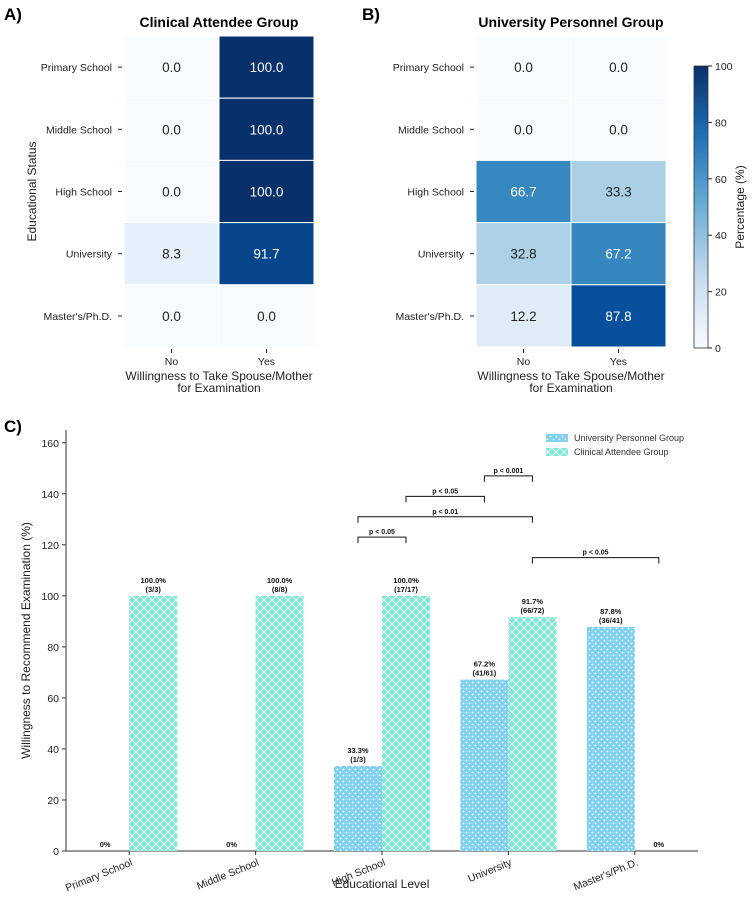 The image size is (753, 920). I want to click on panel-label-b: B), so click(371, 14).